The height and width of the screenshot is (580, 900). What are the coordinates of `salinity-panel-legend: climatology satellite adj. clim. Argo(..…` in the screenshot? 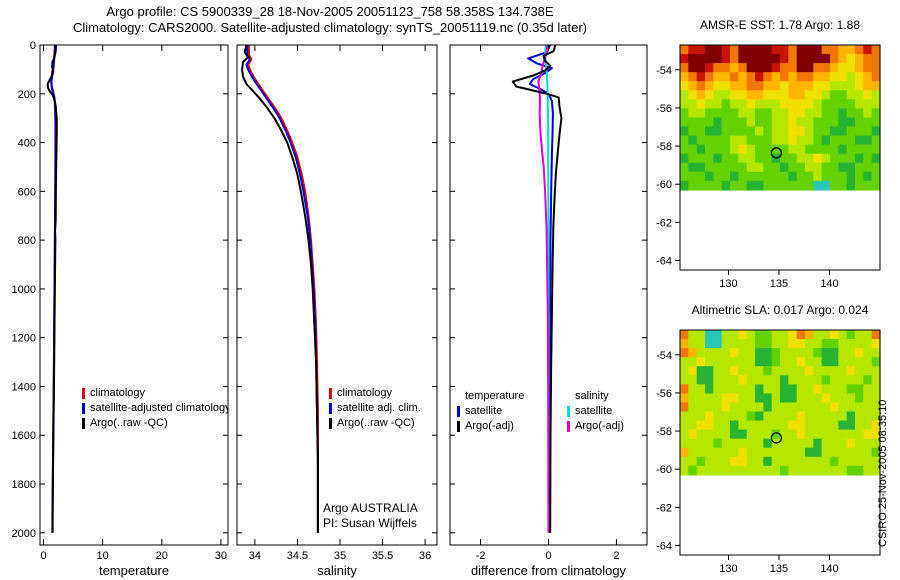 It's located at (375, 408).